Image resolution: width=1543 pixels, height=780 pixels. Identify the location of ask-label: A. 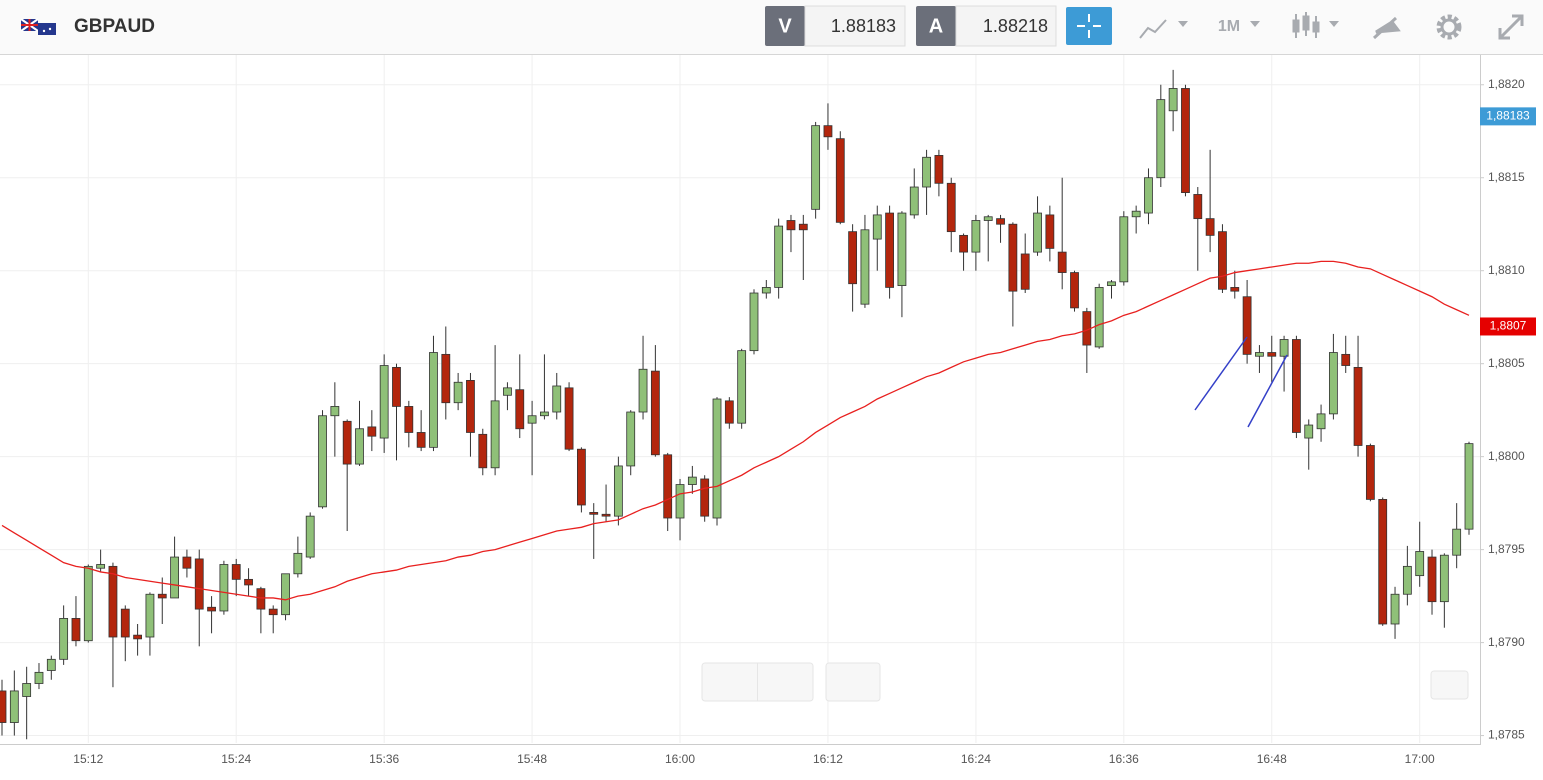
(936, 26).